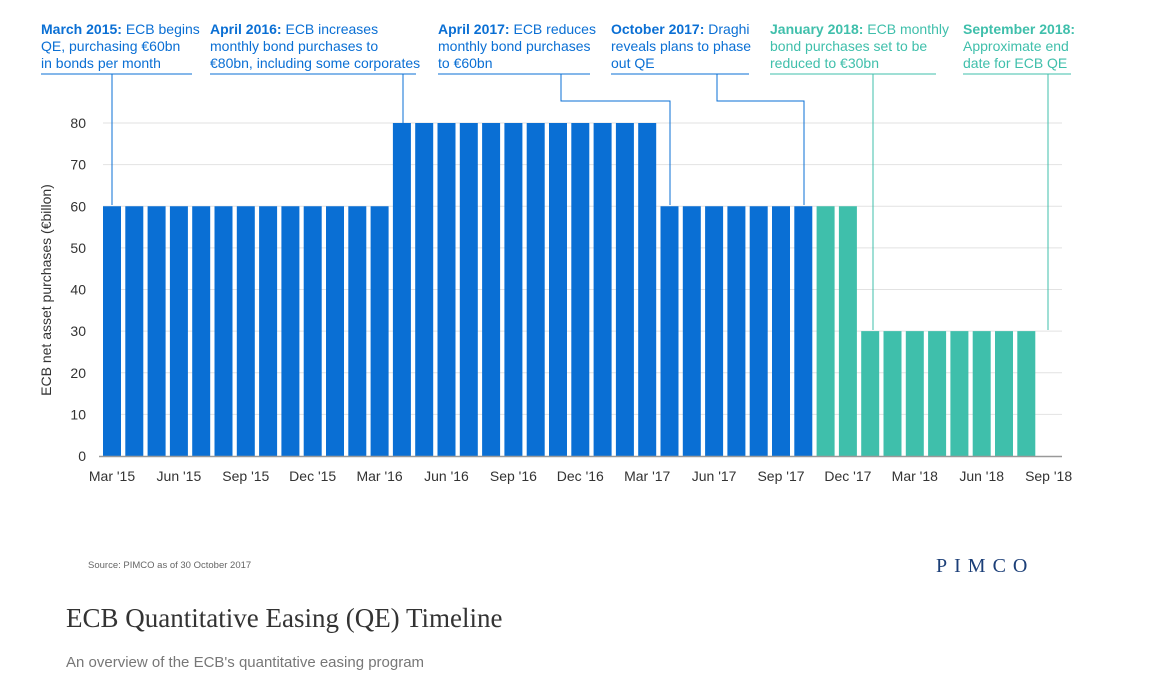 This screenshot has height=682, width=1164. Describe the element at coordinates (78, 290) in the screenshot. I see `y-tick-label: 40` at that location.